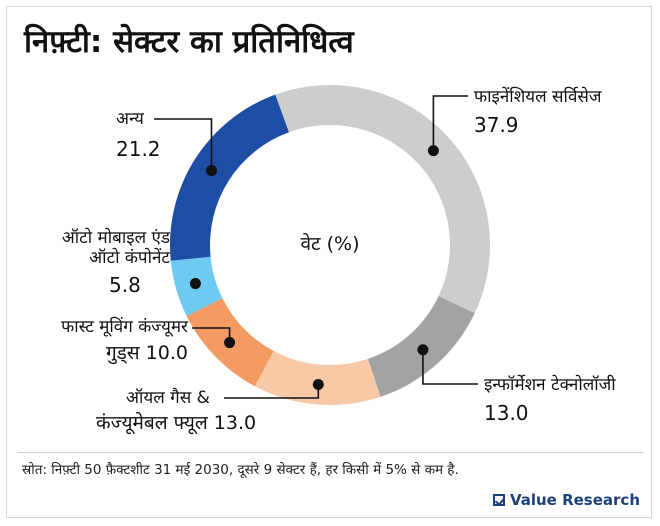  Describe the element at coordinates (496, 124) in the screenshot. I see `label-financial-services-value: 37.9` at that location.